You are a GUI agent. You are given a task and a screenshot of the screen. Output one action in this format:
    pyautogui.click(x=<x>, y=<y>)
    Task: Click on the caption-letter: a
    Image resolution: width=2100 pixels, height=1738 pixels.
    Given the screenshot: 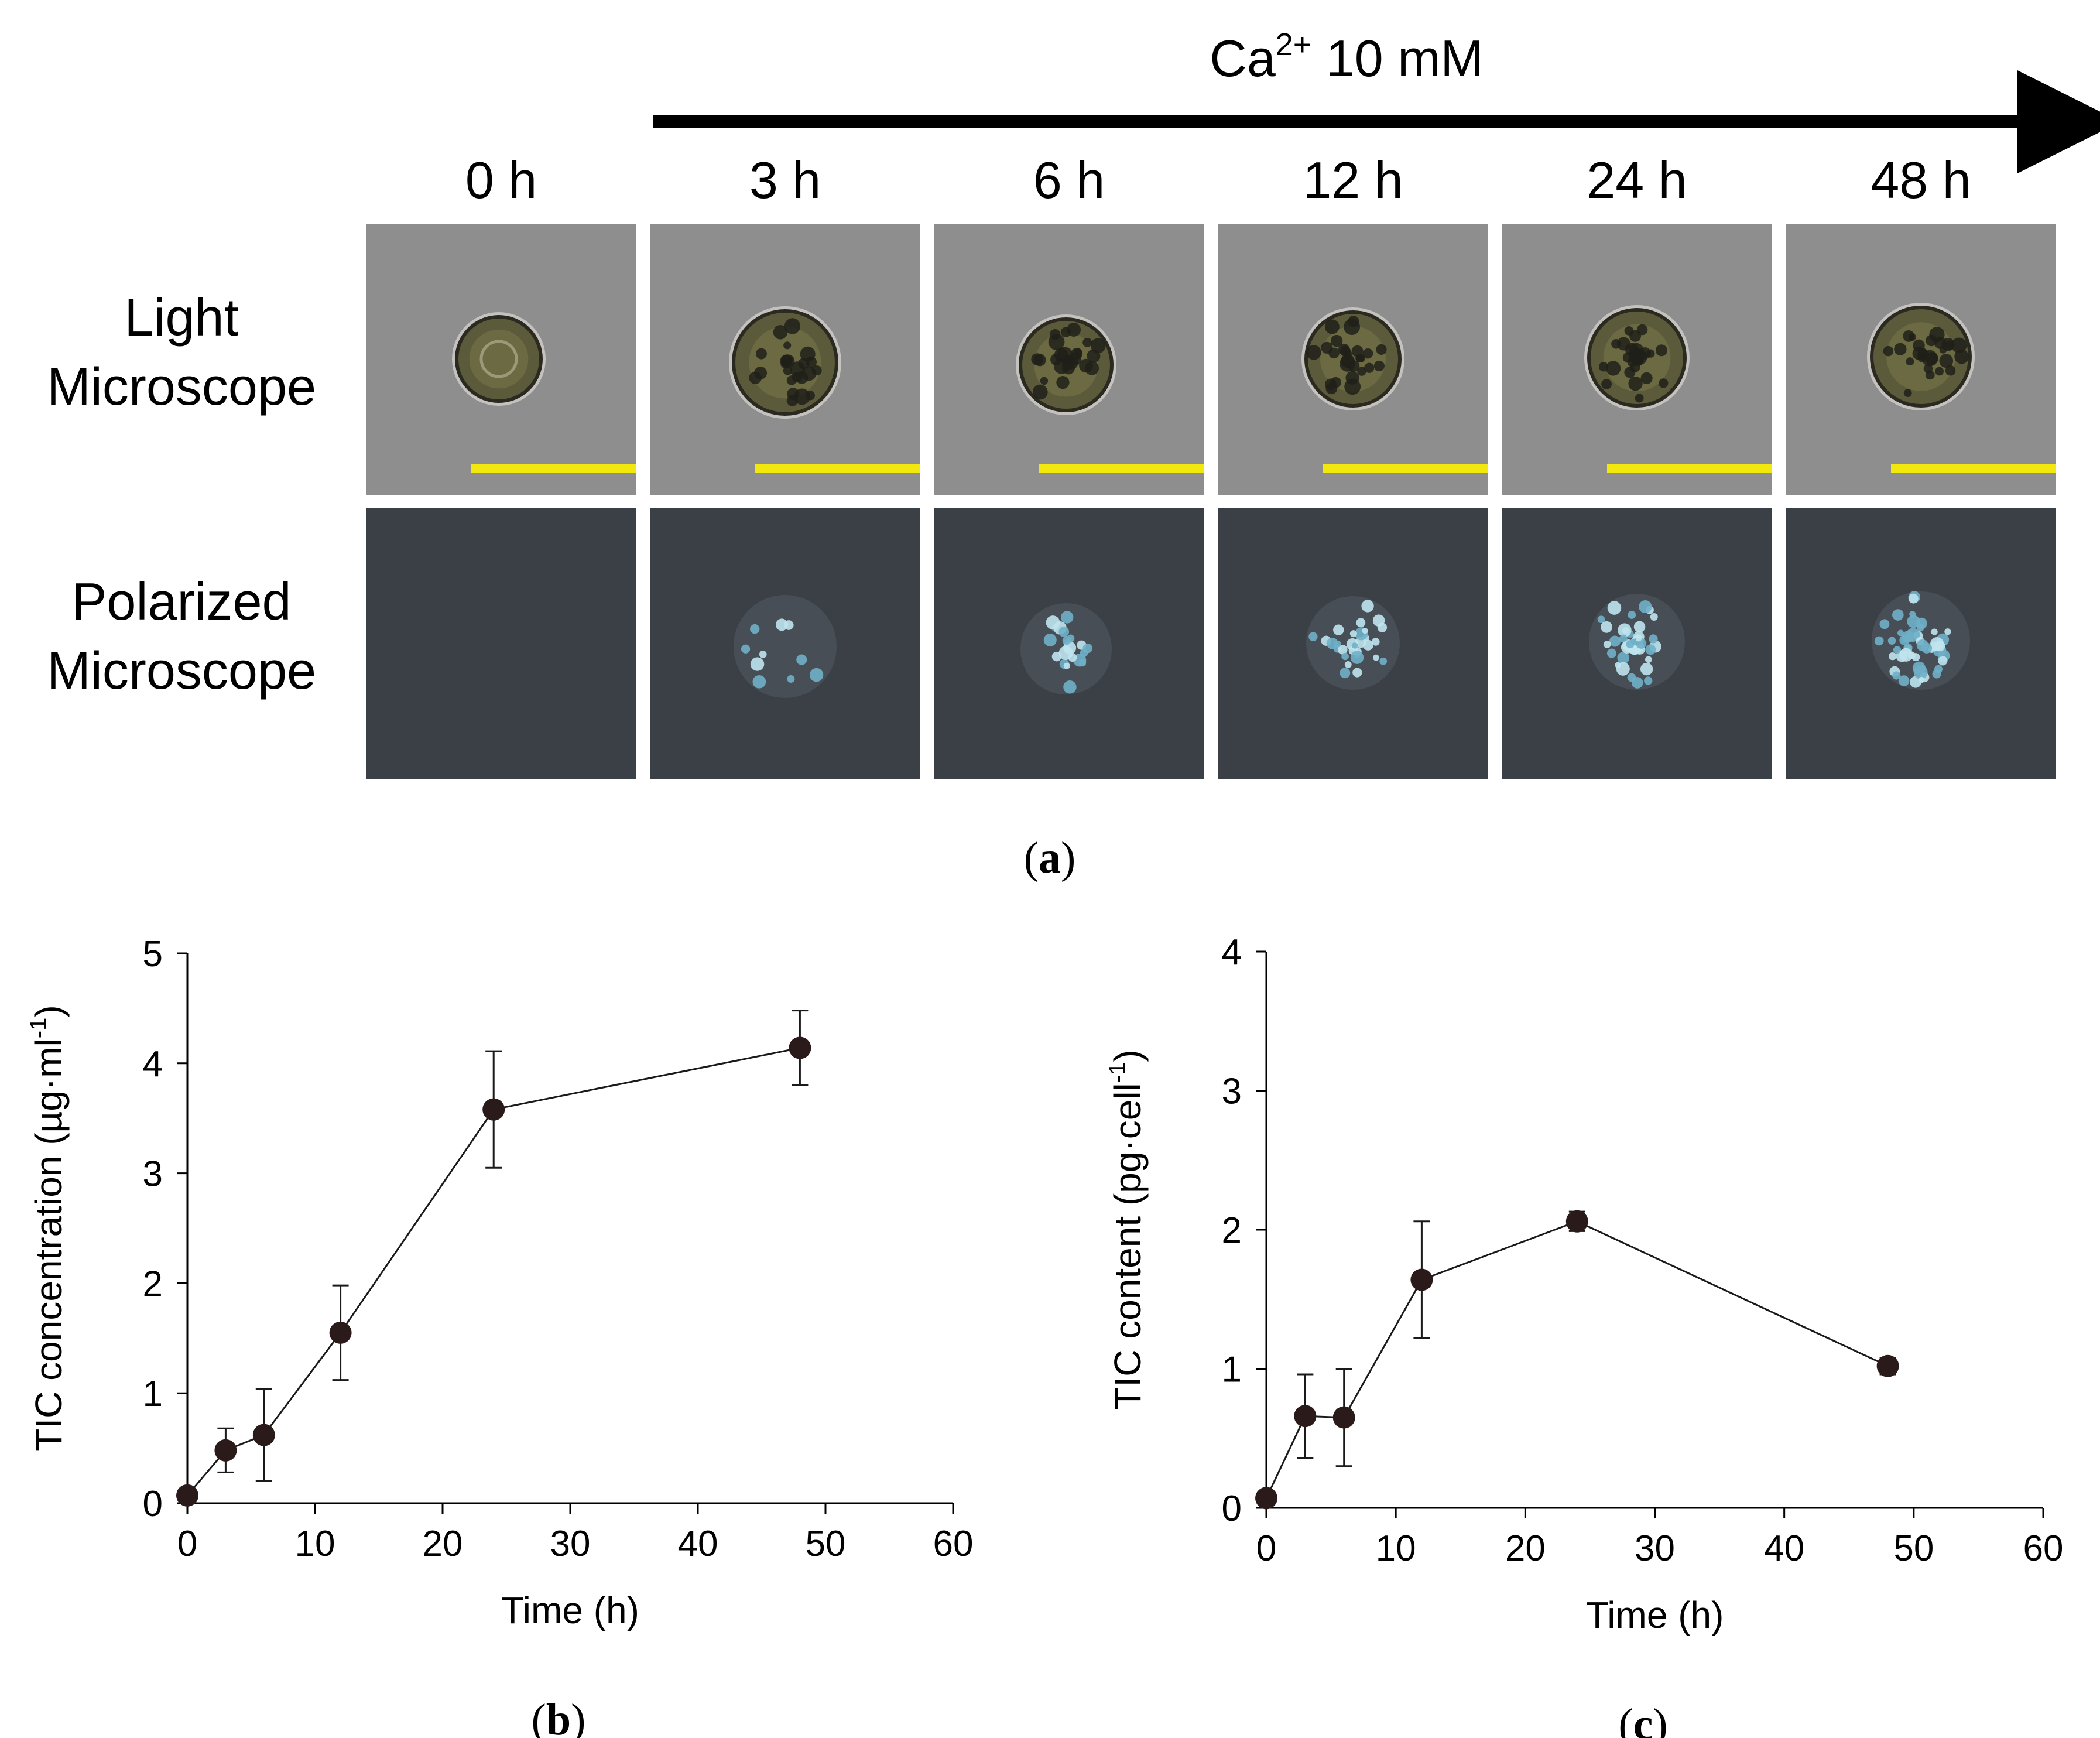 What is the action you would take?
    pyautogui.click(x=1050, y=858)
    